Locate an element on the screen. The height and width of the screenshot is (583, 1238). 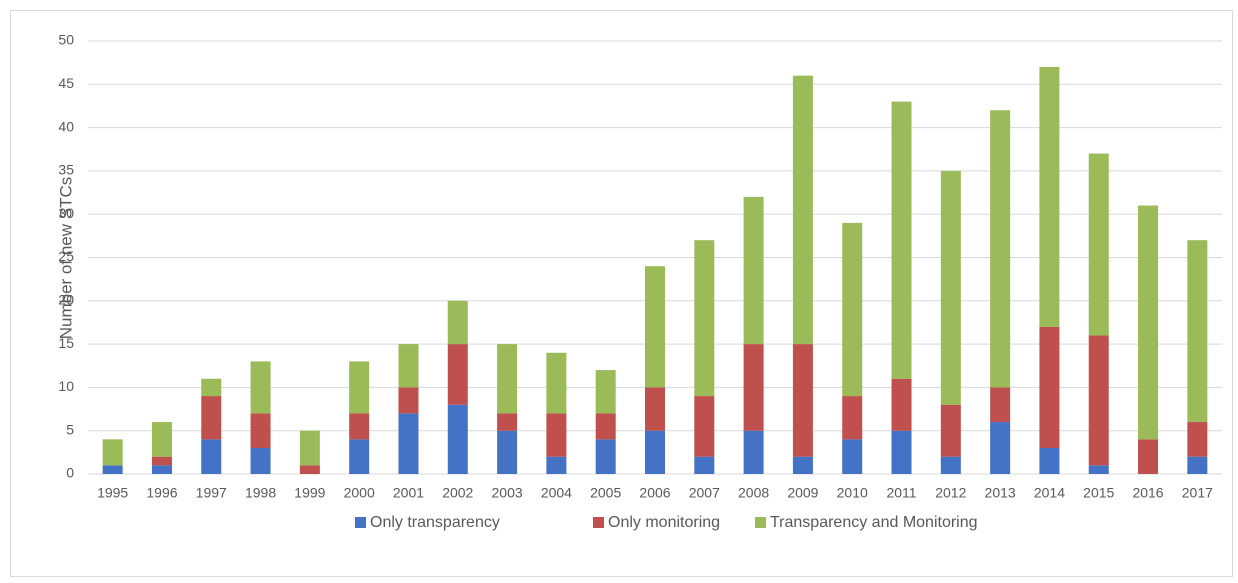
y-tick-label: 30 is located at coordinates (66, 213).